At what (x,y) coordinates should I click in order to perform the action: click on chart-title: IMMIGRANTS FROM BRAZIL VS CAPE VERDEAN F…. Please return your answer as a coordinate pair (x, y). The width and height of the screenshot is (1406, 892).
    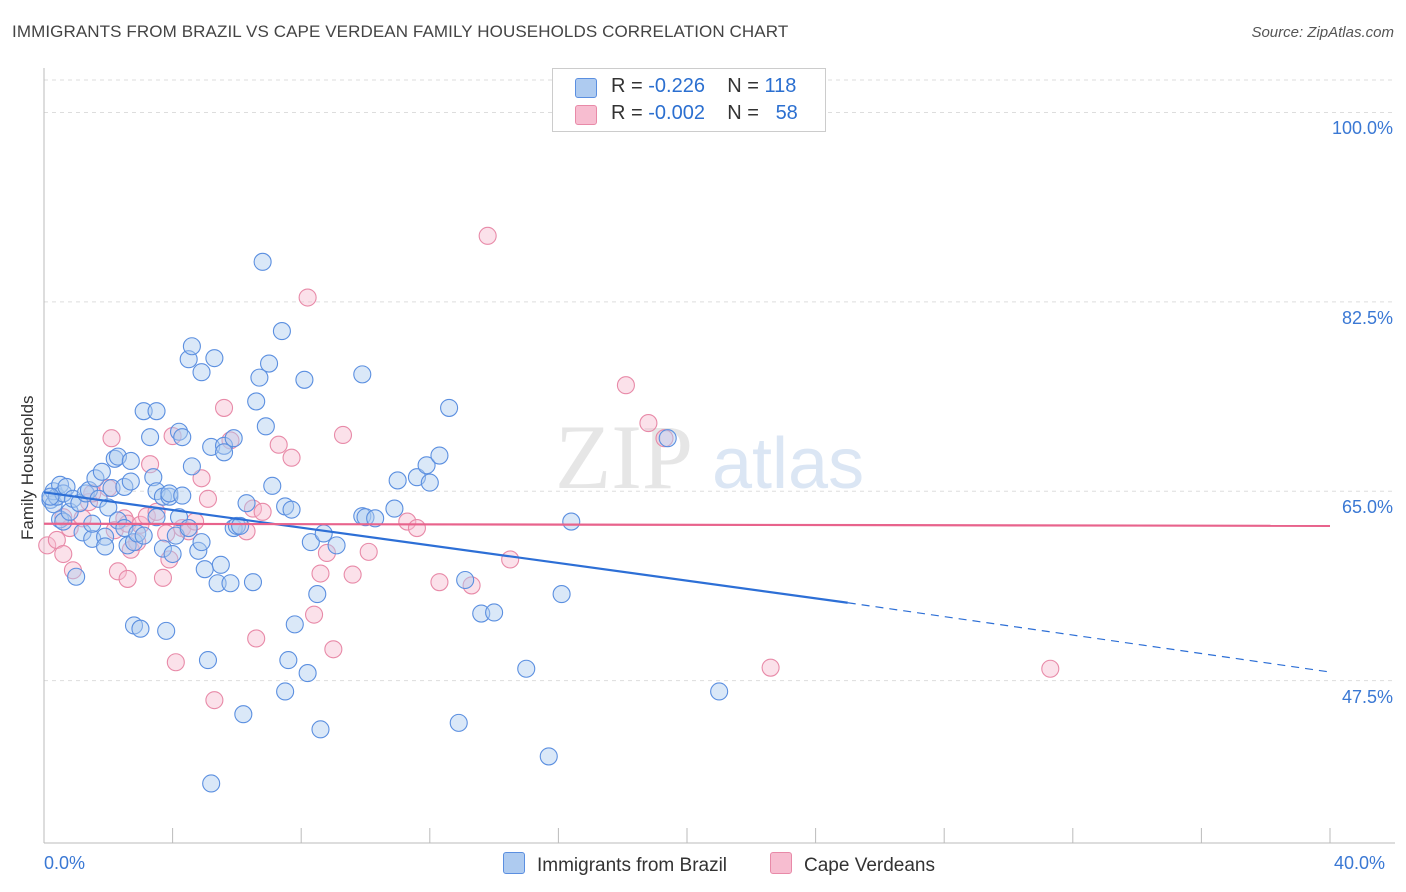
    Looking at the image, I should click on (400, 31).